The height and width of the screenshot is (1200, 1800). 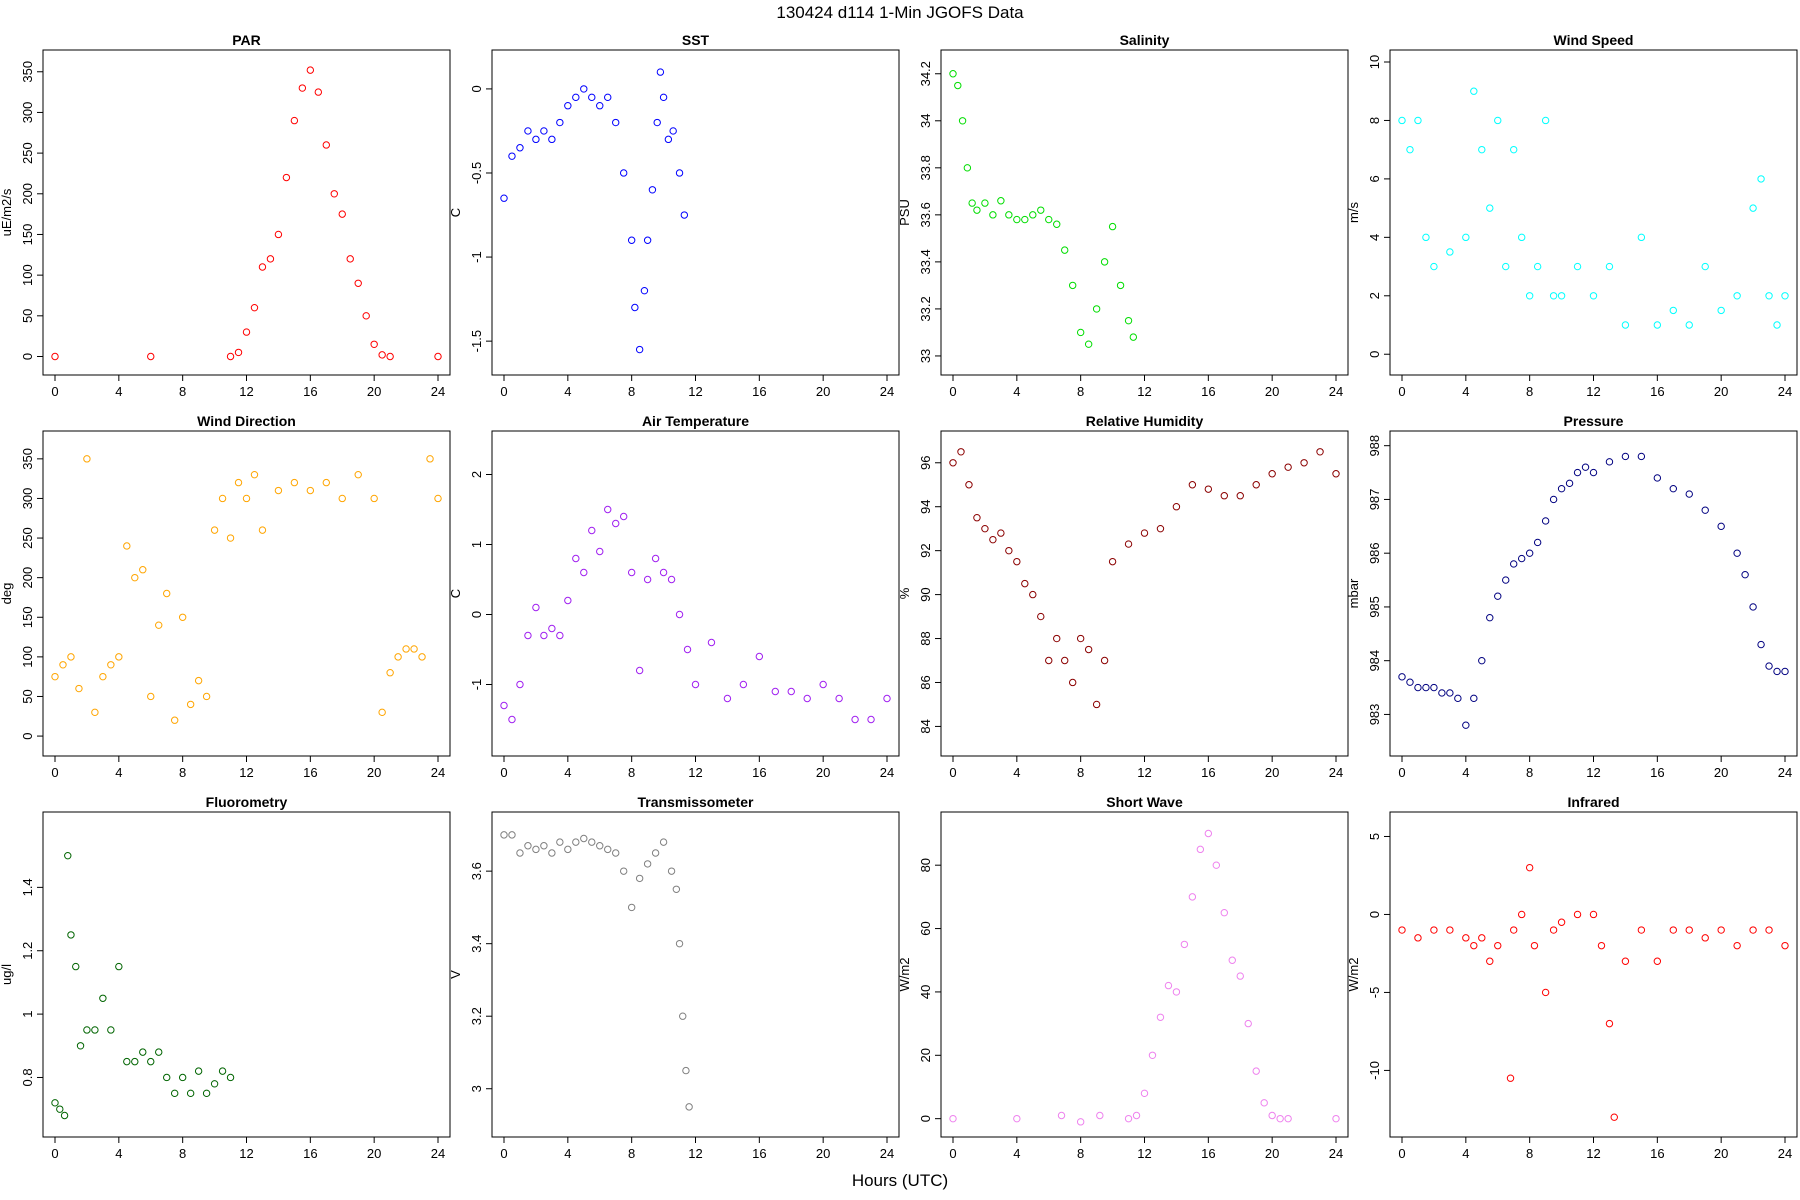 What do you see at coordinates (925, 356) in the screenshot?
I see `salinity-y-tick-label: 33` at bounding box center [925, 356].